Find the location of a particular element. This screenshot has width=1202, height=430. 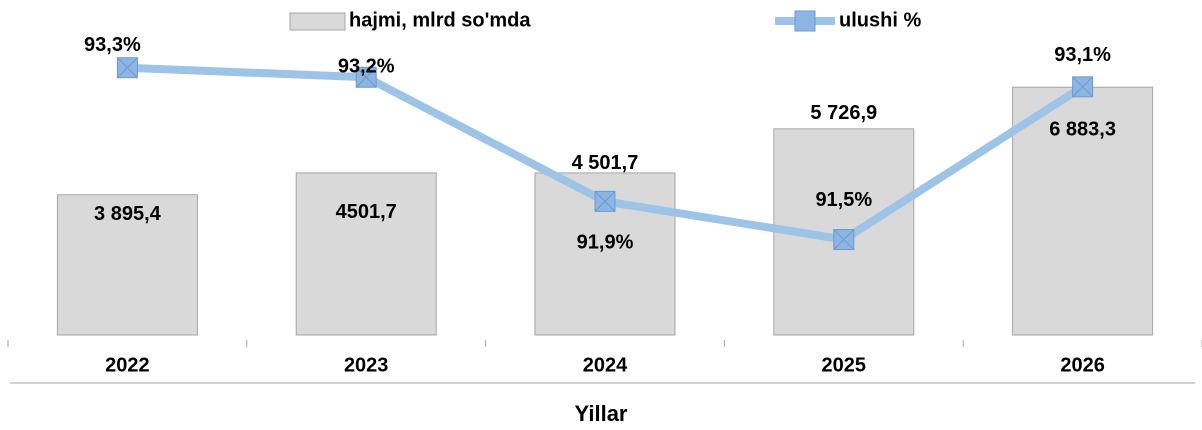

data-label: 93,3% is located at coordinates (112, 45).